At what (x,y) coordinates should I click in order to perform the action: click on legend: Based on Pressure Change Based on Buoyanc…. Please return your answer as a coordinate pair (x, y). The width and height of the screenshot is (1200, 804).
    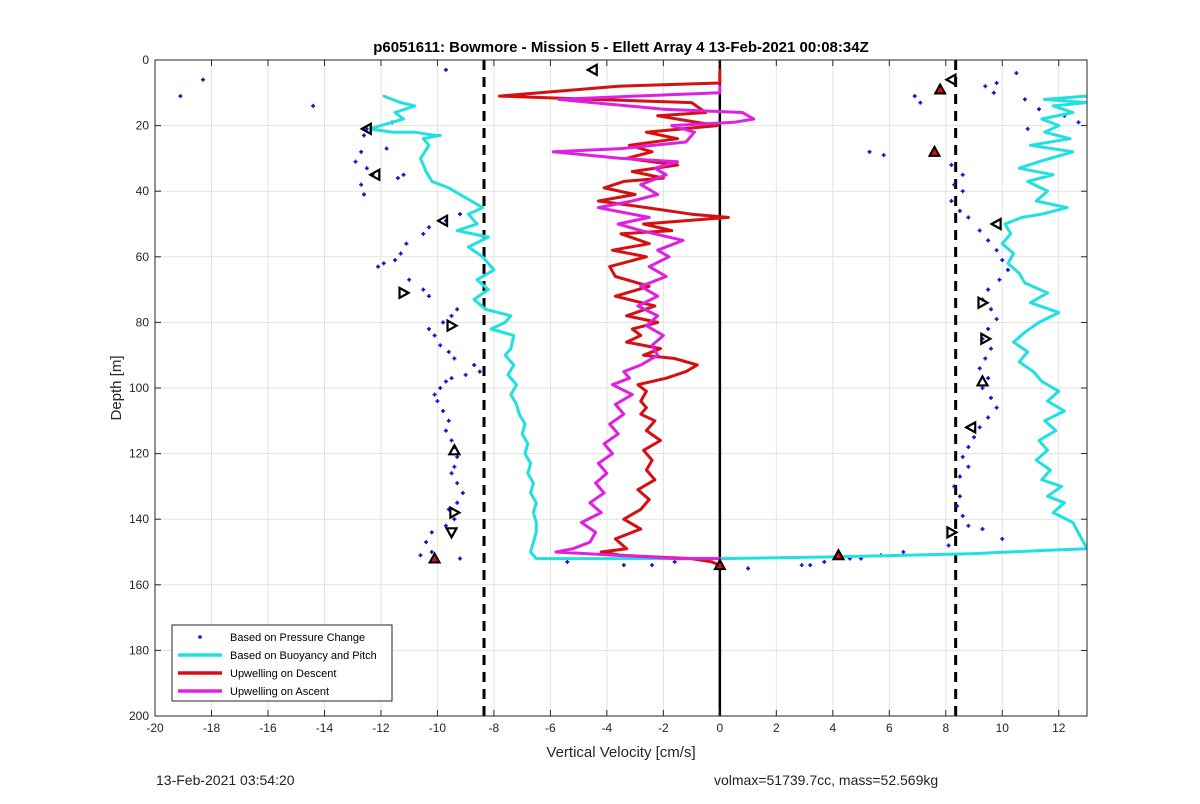
    Looking at the image, I should click on (282, 663).